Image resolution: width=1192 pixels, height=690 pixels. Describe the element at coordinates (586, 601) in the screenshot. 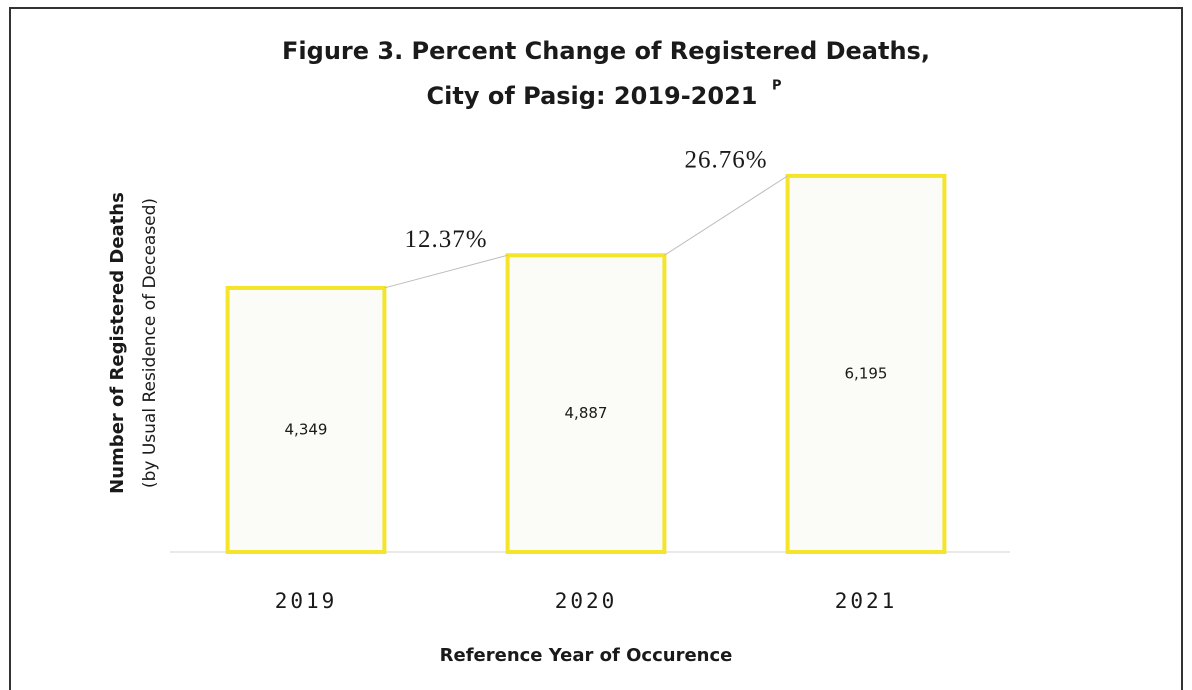

I see `x-tick-label: 2020` at that location.